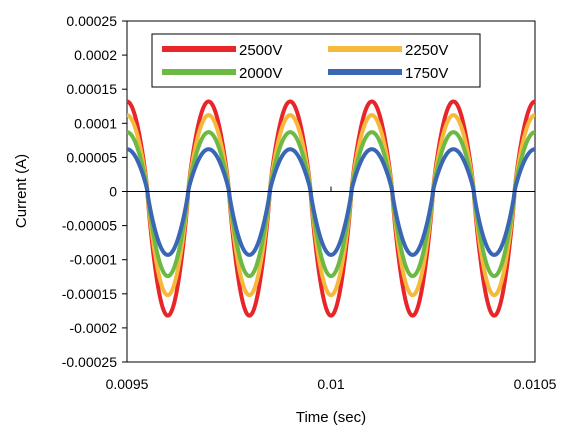 The width and height of the screenshot is (561, 429). Describe the element at coordinates (89, 294) in the screenshot. I see `y-tick-label: -0.00015` at that location.